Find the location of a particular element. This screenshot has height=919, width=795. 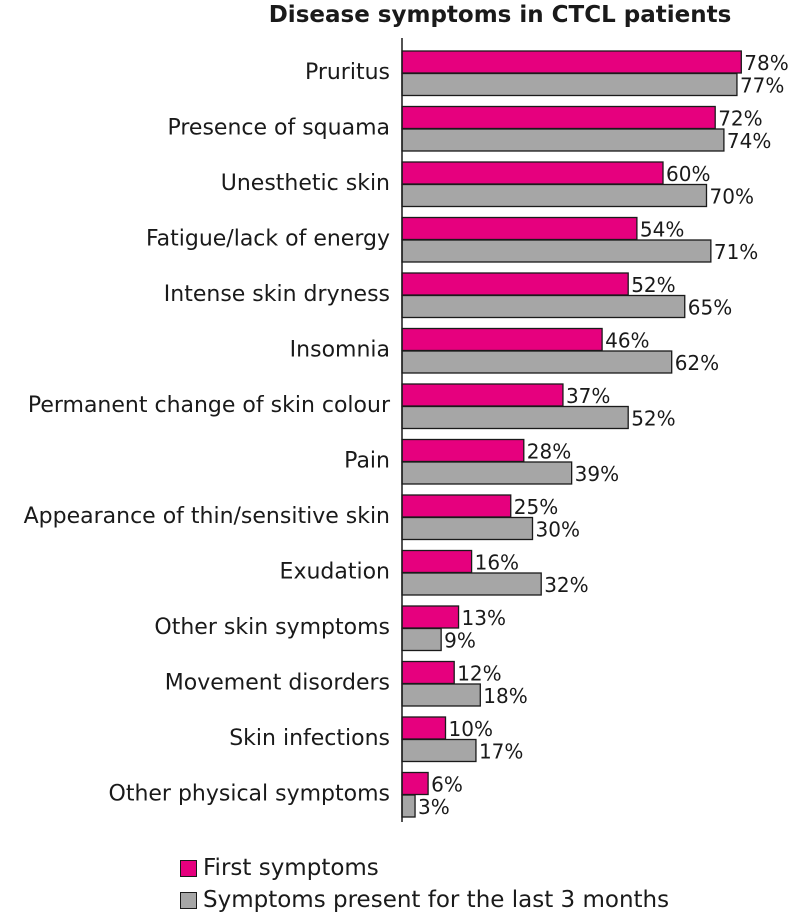

data-label-first-symptoms-skin-infections: 10% is located at coordinates (471, 729).